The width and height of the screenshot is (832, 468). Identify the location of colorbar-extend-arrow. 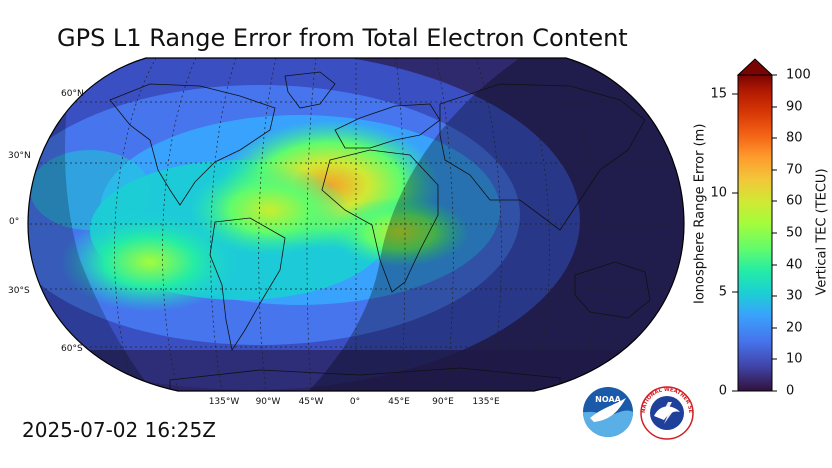
(755, 67).